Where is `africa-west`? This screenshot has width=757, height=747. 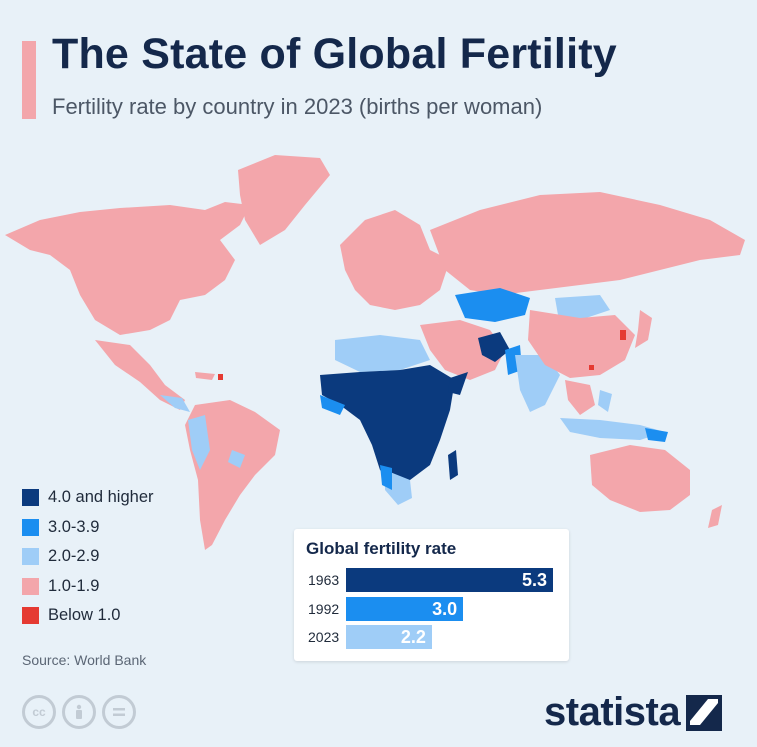 africa-west is located at coordinates (332, 405).